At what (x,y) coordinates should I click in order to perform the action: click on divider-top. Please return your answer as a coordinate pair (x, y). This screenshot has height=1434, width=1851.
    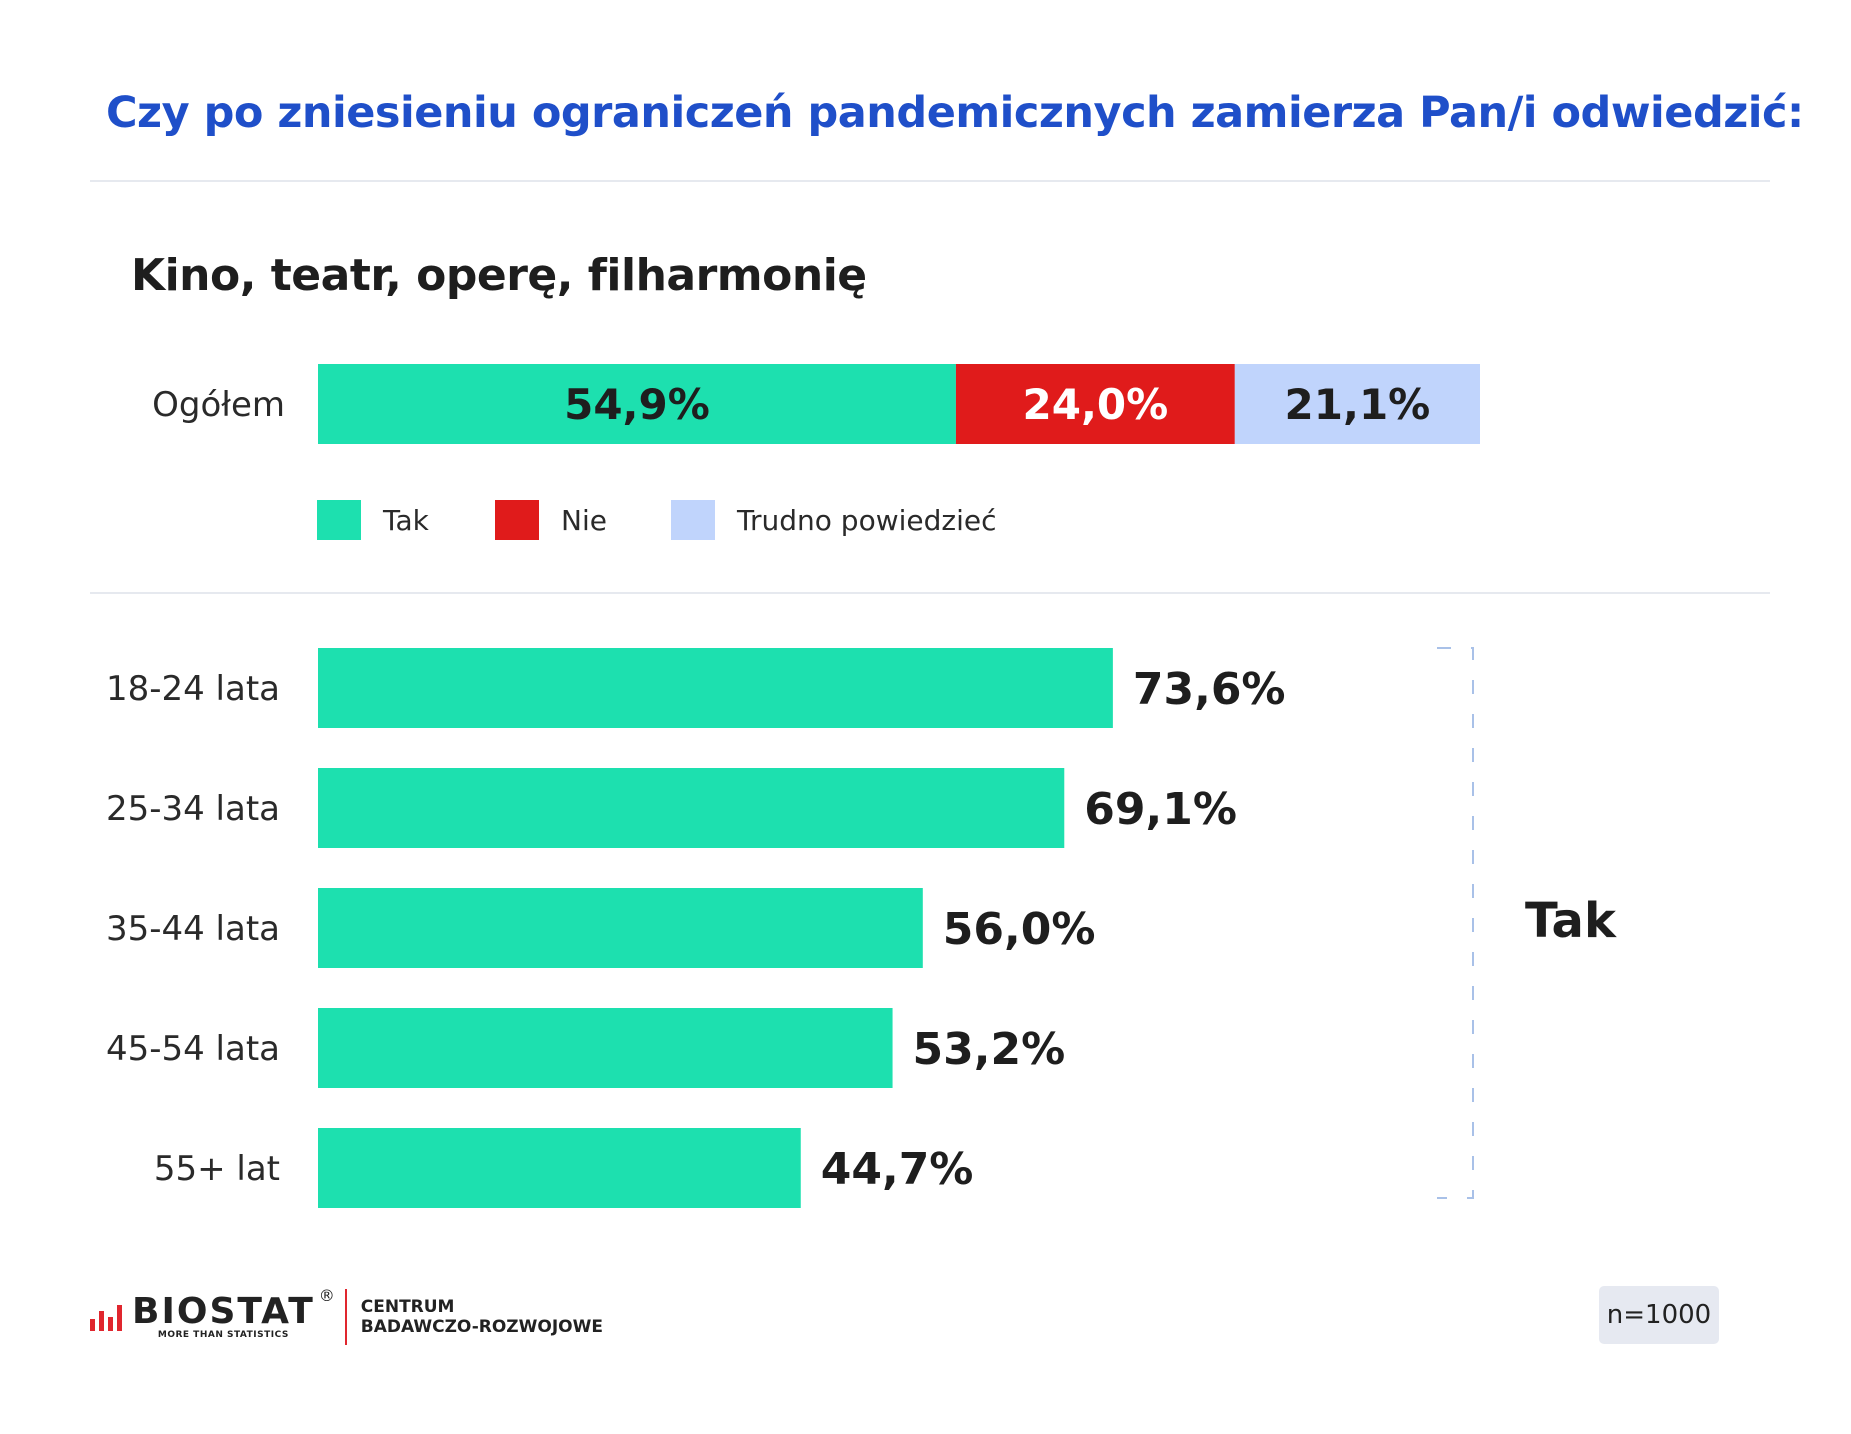
    Looking at the image, I should click on (930, 181).